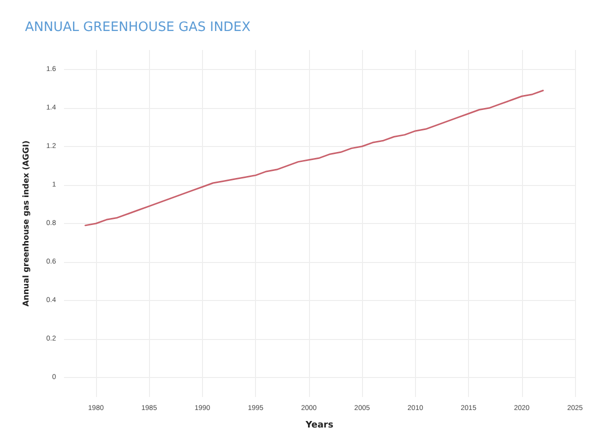 The image size is (597, 447). Describe the element at coordinates (26, 223) in the screenshot. I see `y-axis-title: Annual greenhouse gas index (AGGI)` at that location.